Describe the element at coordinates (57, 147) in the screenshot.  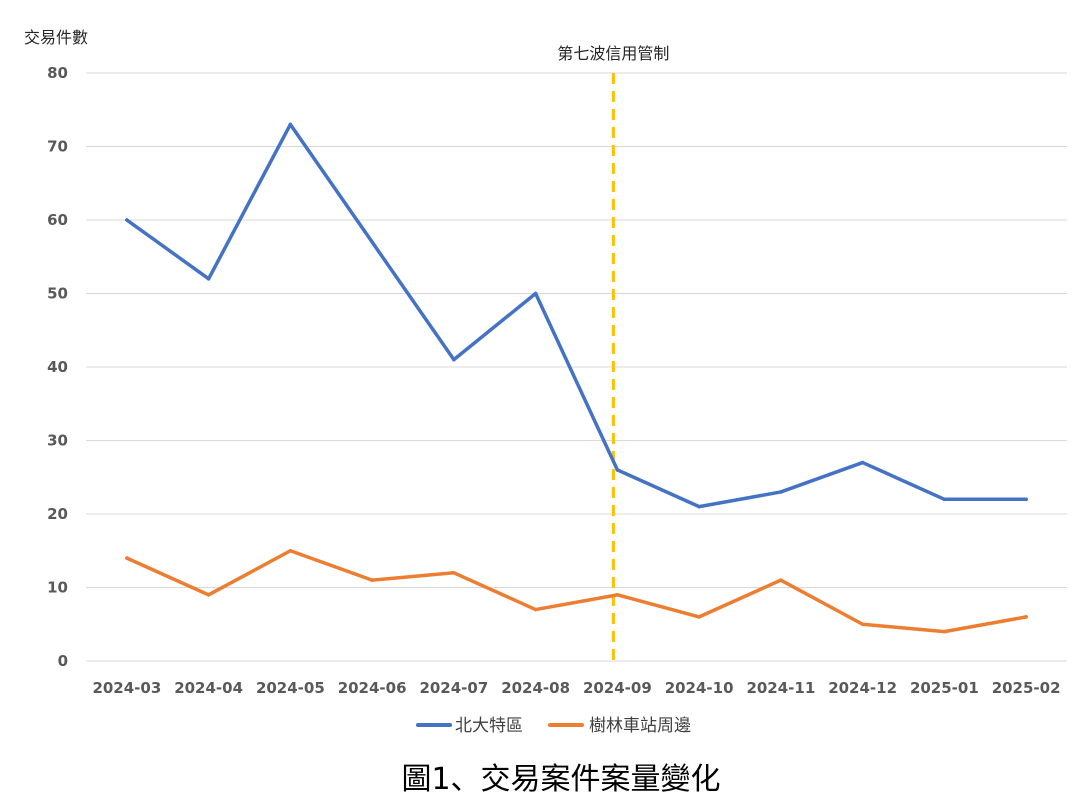
I see `y-tick-label: 70` at that location.